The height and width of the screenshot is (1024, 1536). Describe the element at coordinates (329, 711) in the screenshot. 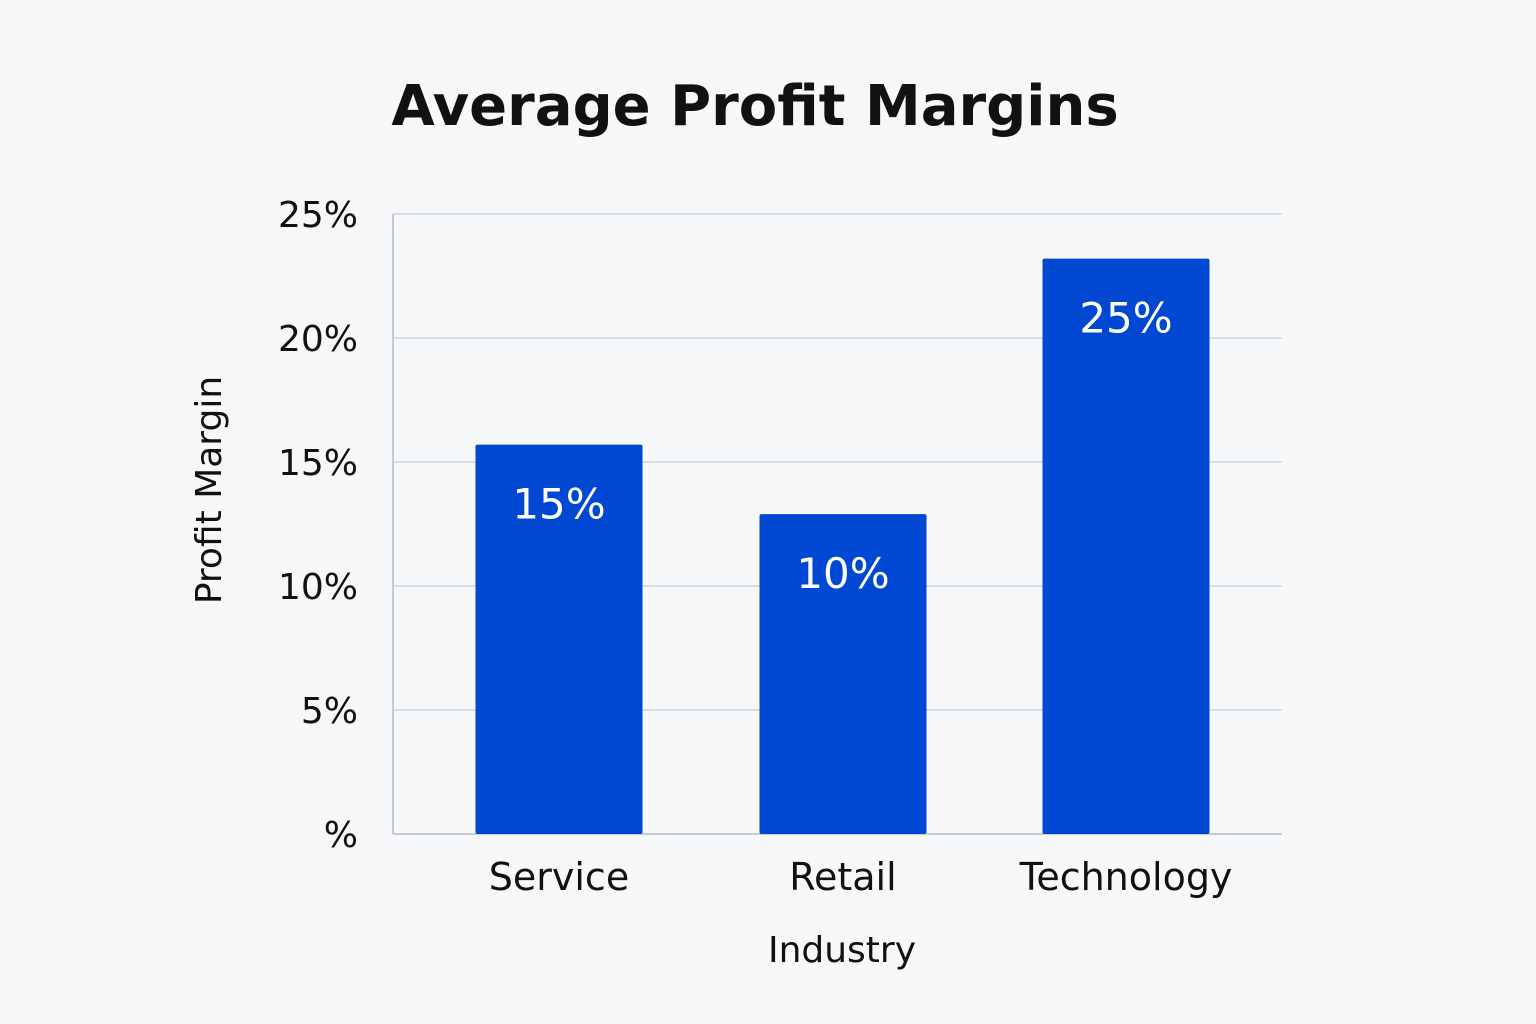

I see `y-tick-label: 5%` at that location.